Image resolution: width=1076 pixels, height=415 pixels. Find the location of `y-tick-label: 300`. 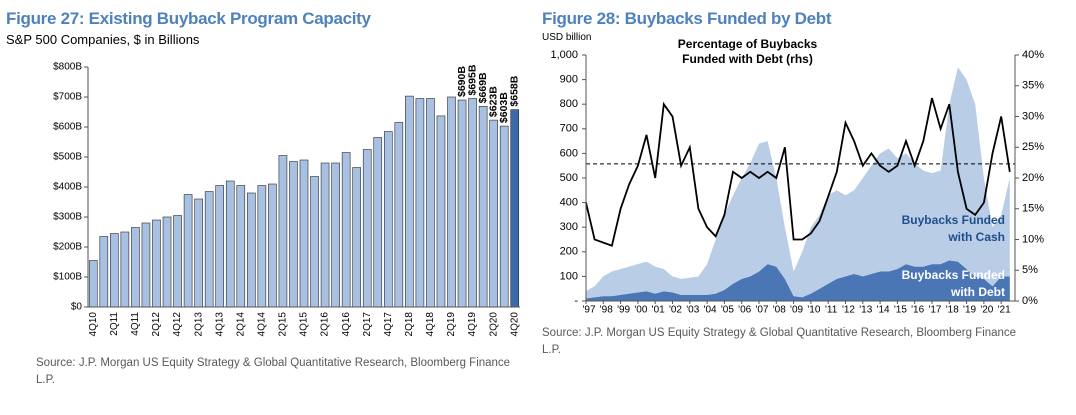

y-tick-label: 300 is located at coordinates (569, 227).